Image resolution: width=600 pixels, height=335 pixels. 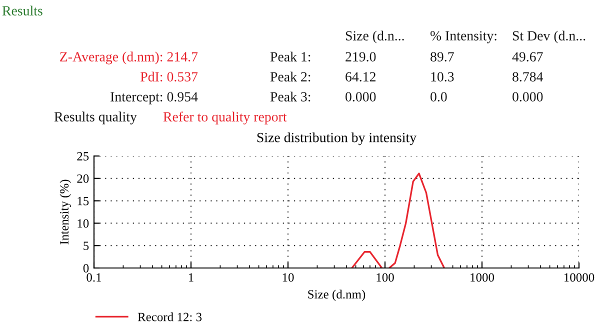 I want to click on y-tick-label: 5, so click(x=86, y=246).